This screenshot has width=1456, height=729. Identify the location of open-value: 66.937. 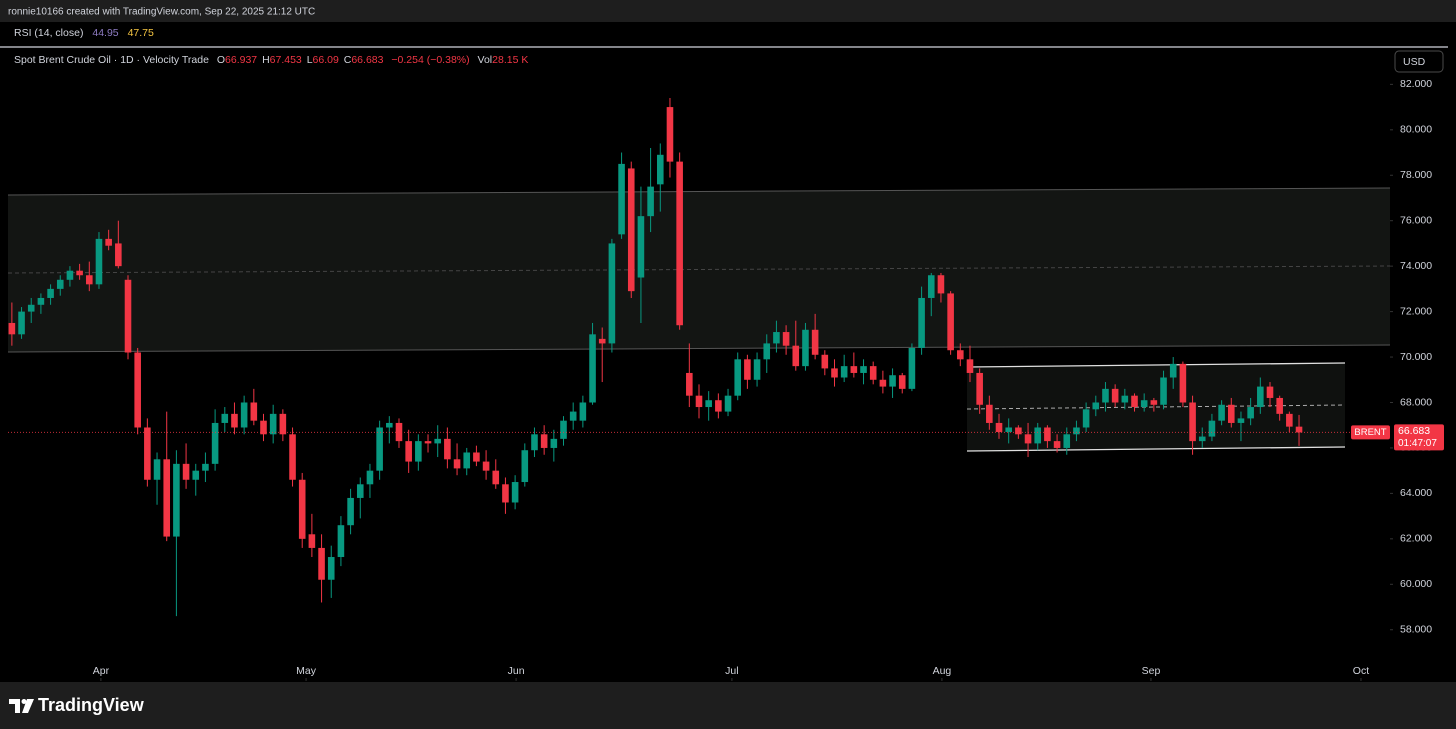
(241, 60).